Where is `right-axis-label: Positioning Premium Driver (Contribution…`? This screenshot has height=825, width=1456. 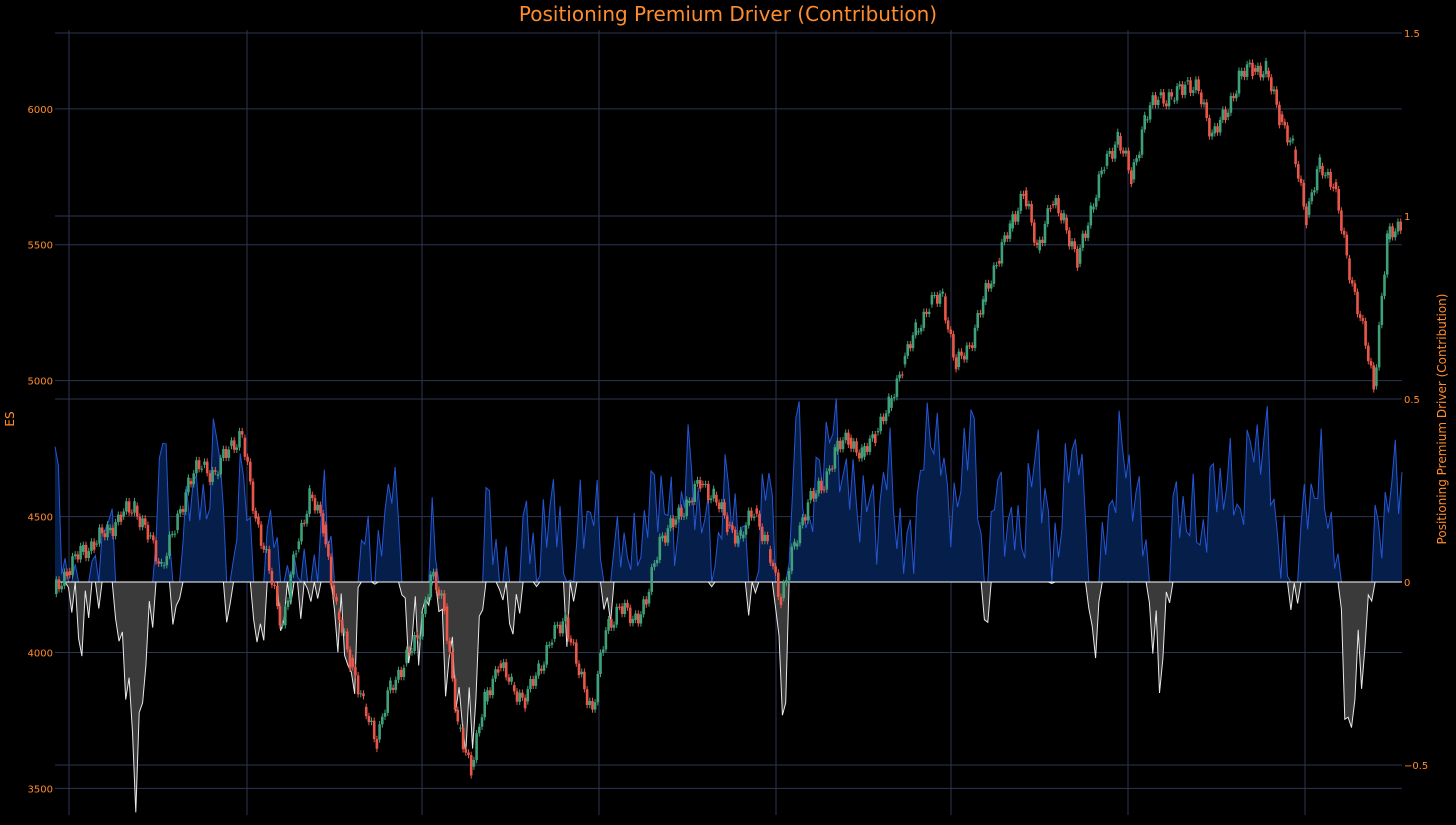
right-axis-label: Positioning Premium Driver (Contribution… is located at coordinates (1442, 419).